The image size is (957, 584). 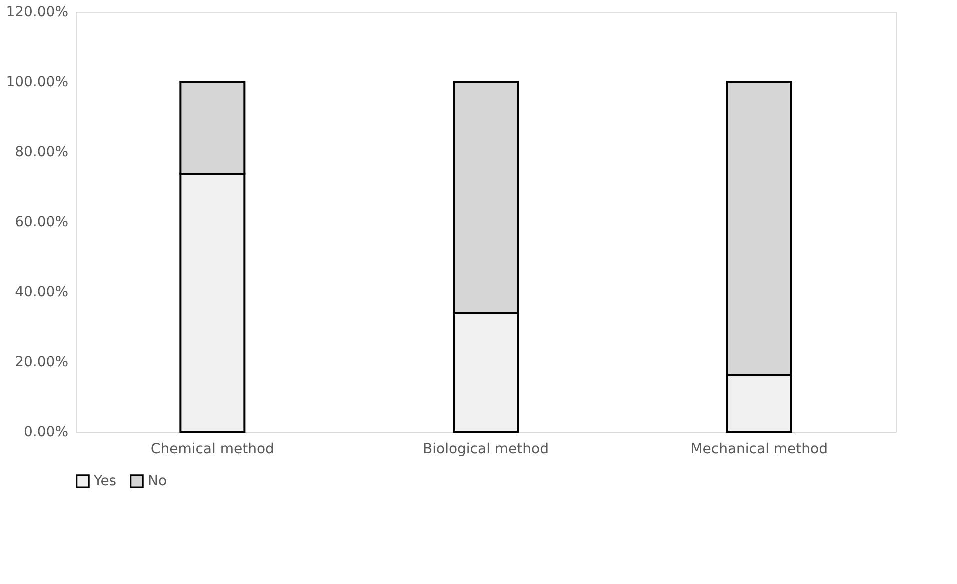 What do you see at coordinates (37, 82) in the screenshot?
I see `y-tick-label: 100.00%` at bounding box center [37, 82].